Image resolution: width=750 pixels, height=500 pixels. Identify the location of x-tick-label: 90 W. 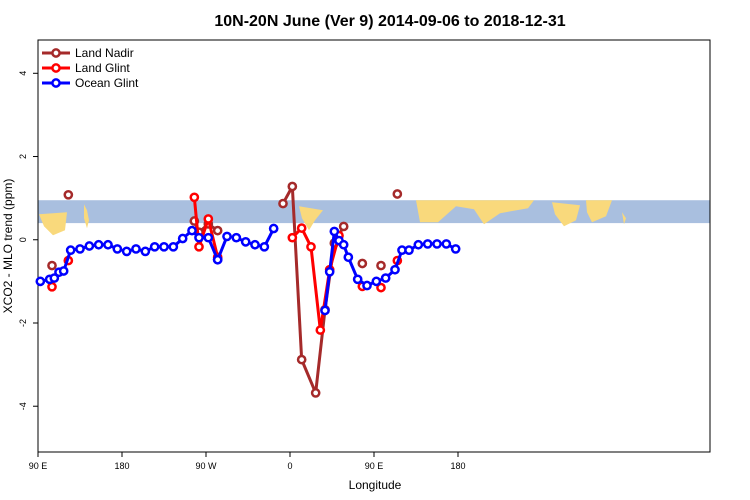
(206, 466).